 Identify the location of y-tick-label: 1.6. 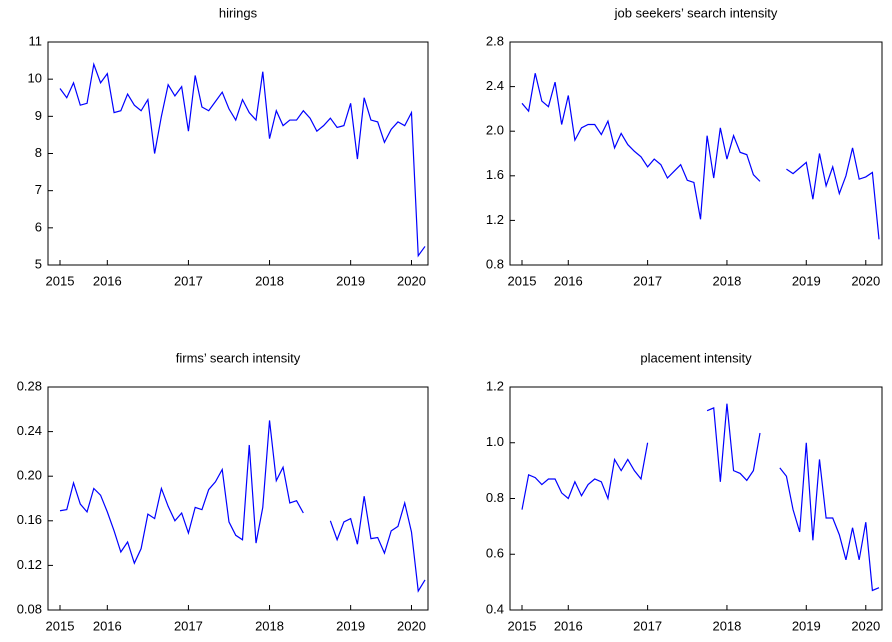
(495, 174).